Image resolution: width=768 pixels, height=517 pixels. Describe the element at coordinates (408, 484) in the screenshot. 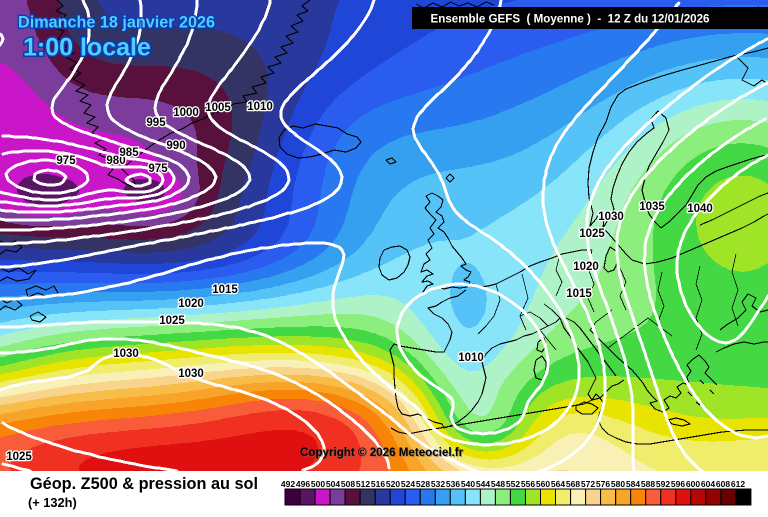

I see `svg-text: 524` at that location.